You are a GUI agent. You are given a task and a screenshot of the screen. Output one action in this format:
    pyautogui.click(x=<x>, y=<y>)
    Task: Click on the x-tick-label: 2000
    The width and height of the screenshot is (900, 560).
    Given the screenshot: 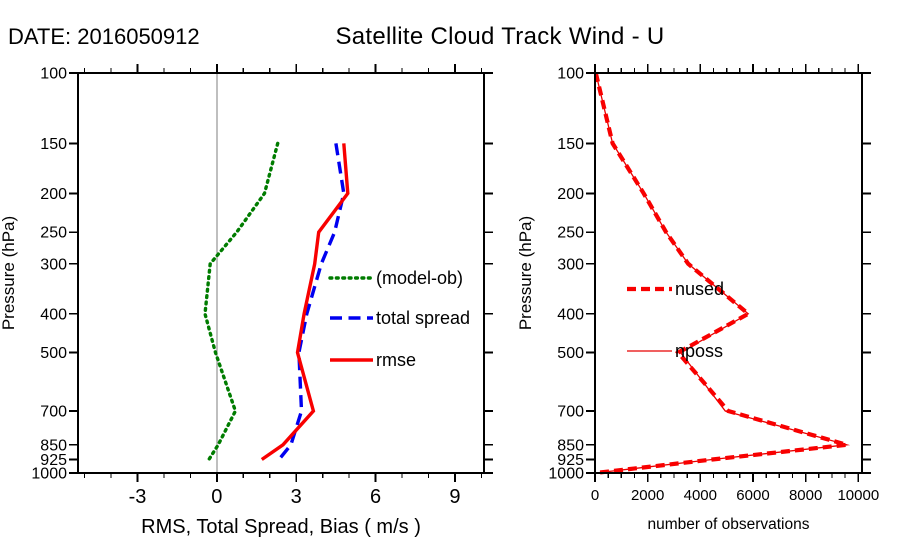 What is the action you would take?
    pyautogui.click(x=647, y=495)
    